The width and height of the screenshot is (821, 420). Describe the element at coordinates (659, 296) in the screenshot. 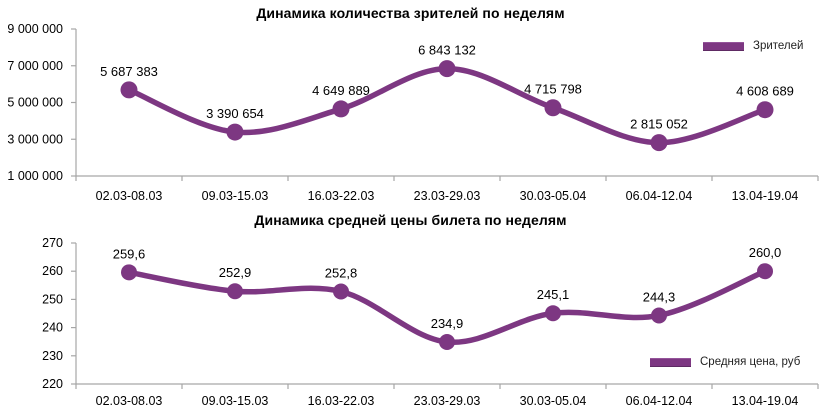

I see `data-point-label: 244,3` at that location.